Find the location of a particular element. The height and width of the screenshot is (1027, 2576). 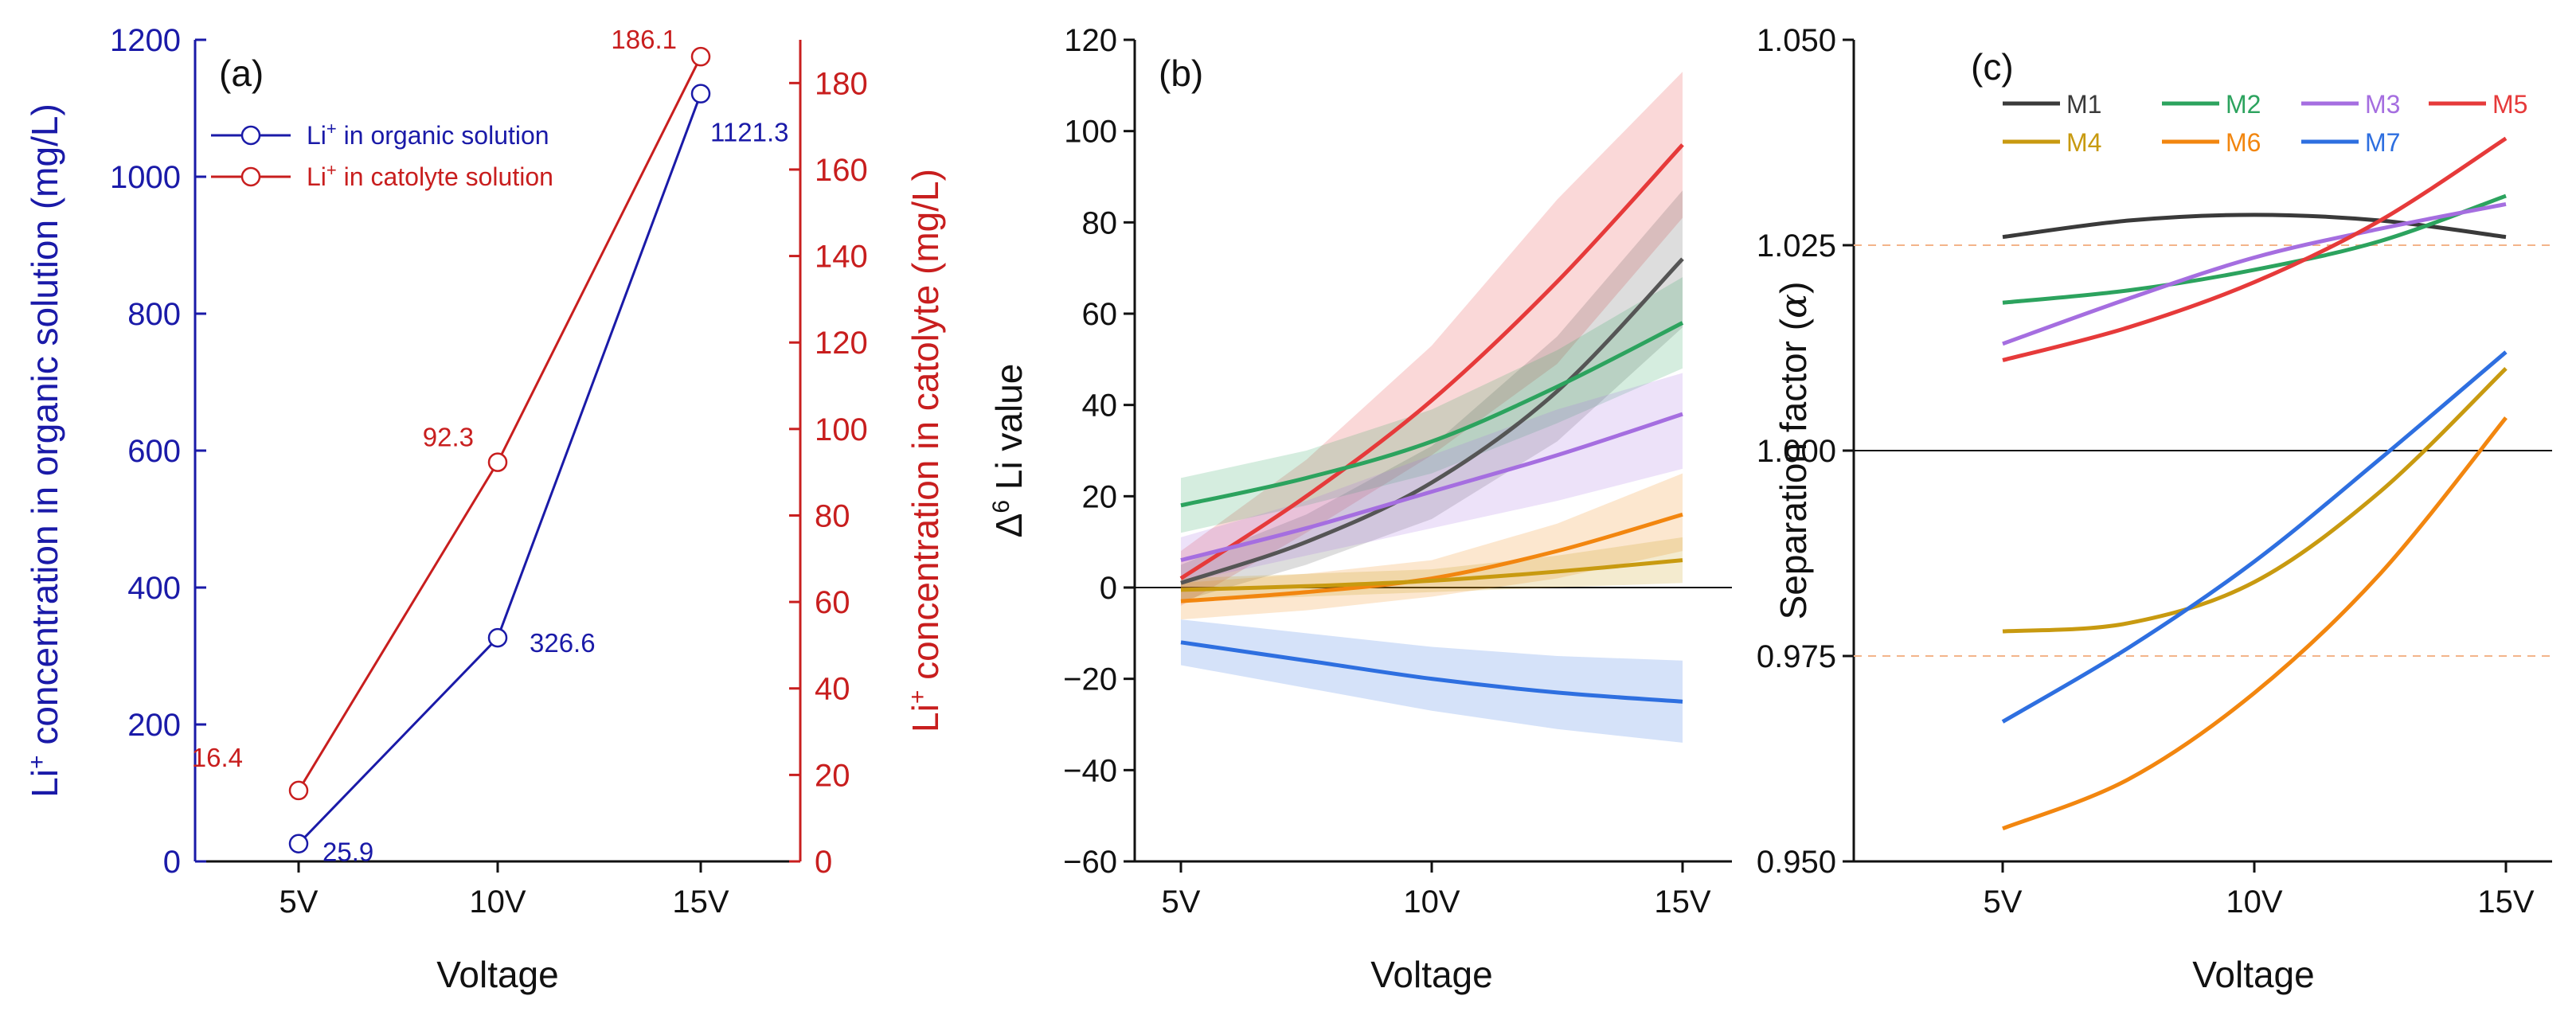

y-axis-label: Separation factor (α) is located at coordinates (1794, 451).